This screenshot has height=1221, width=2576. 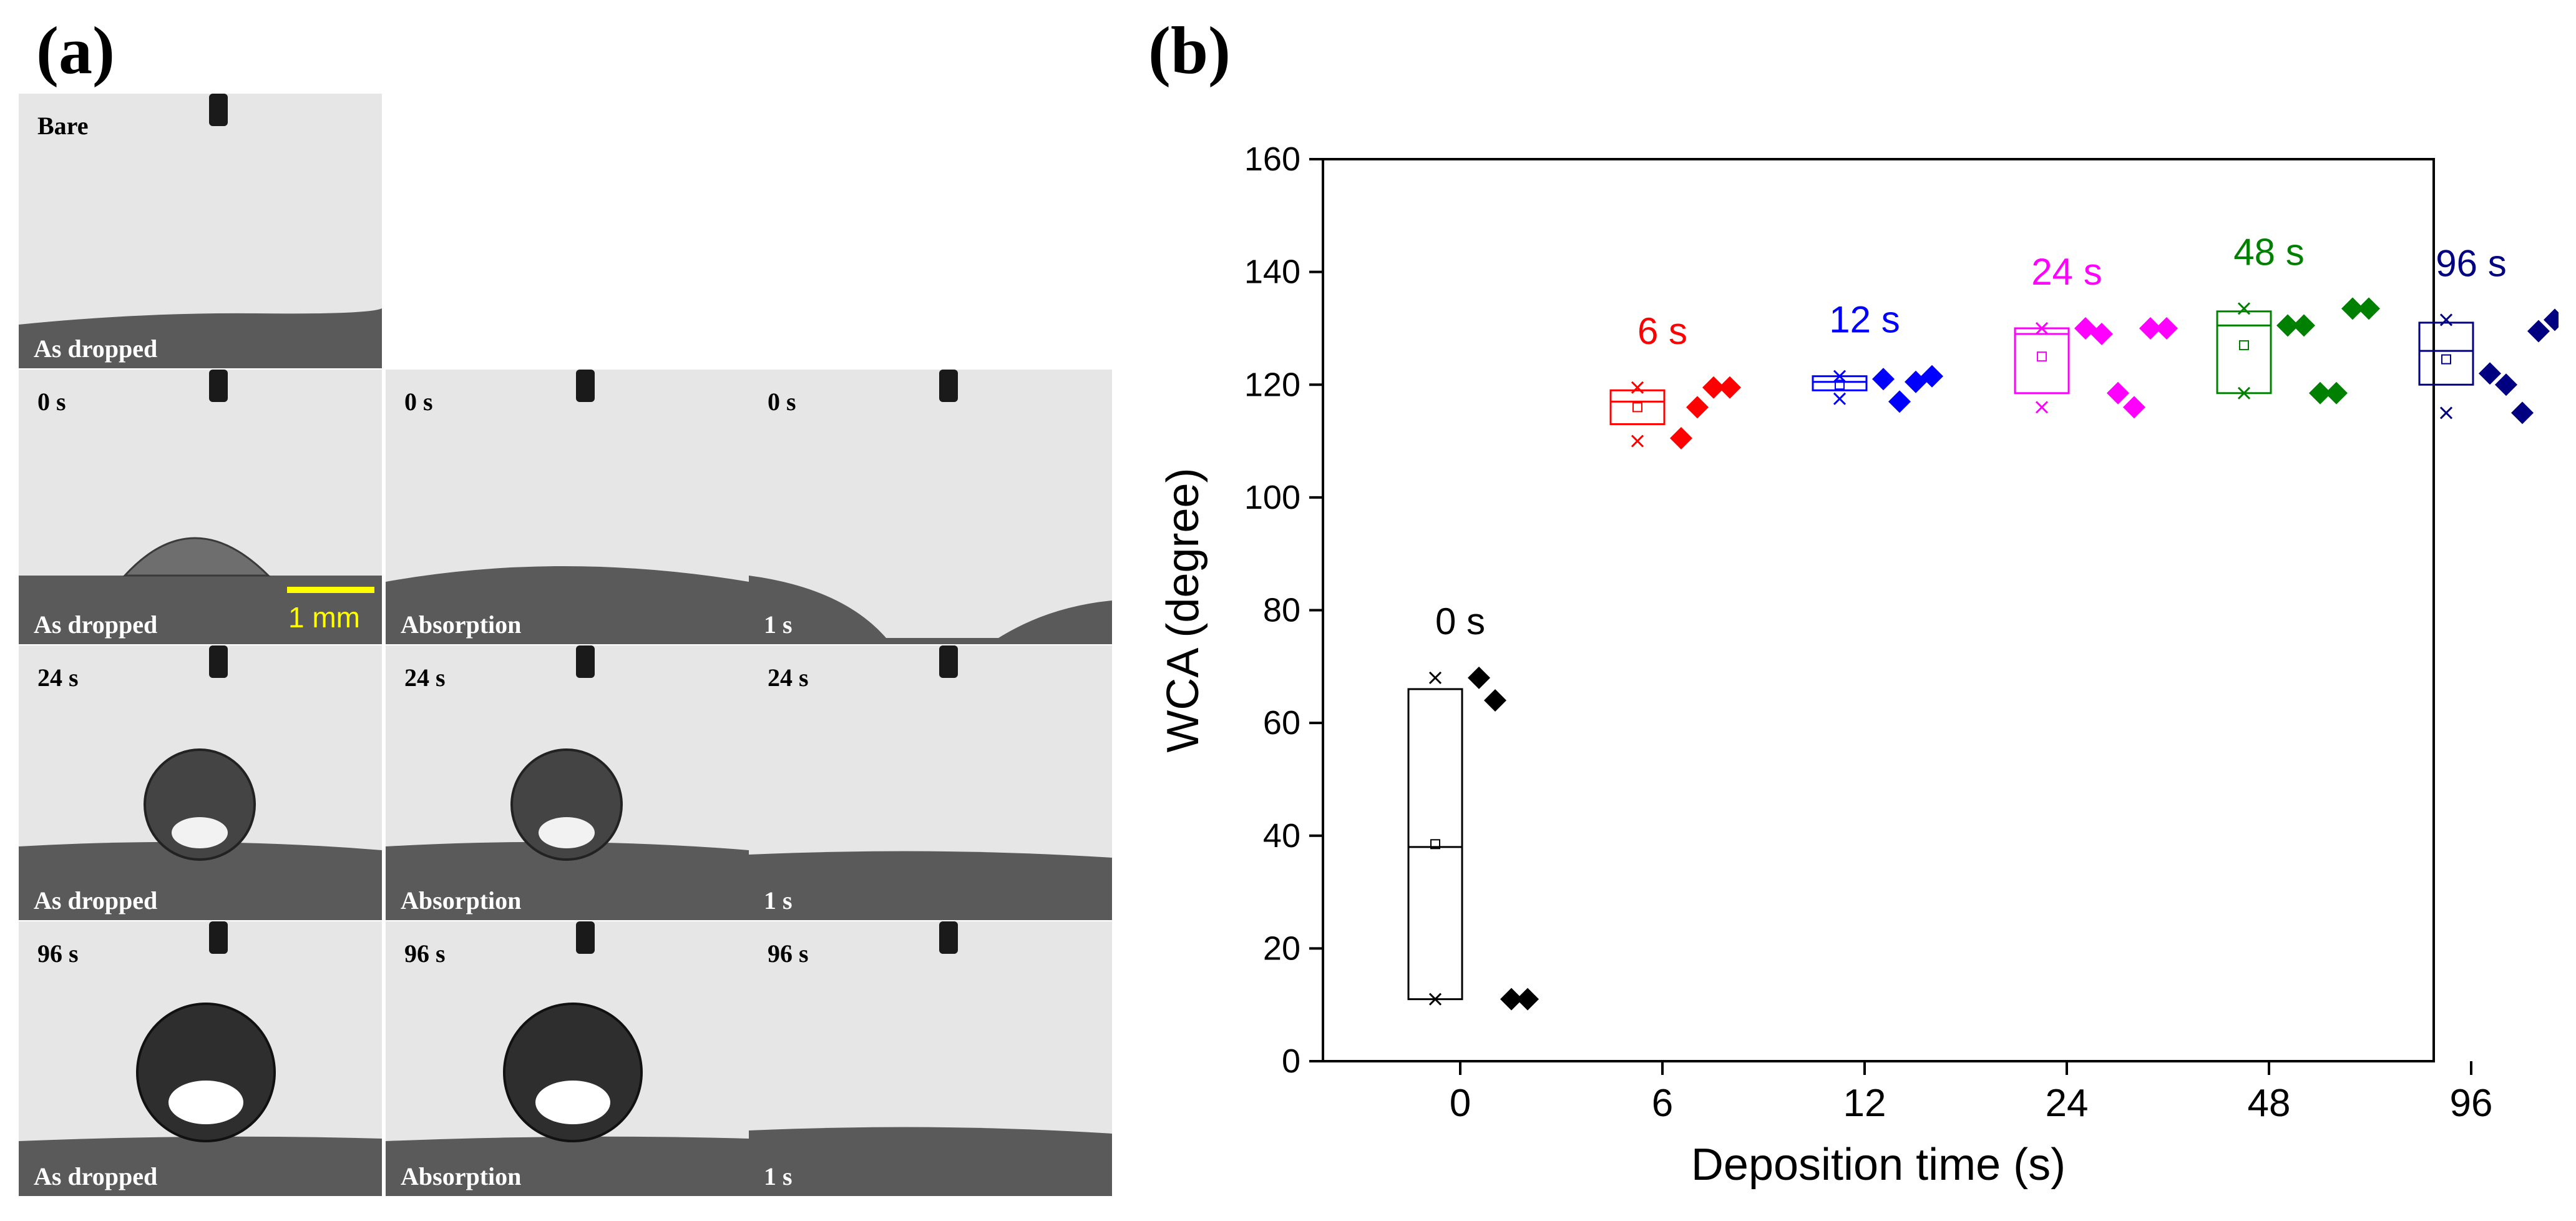 I want to click on group-label: 96 s, so click(x=2471, y=263).